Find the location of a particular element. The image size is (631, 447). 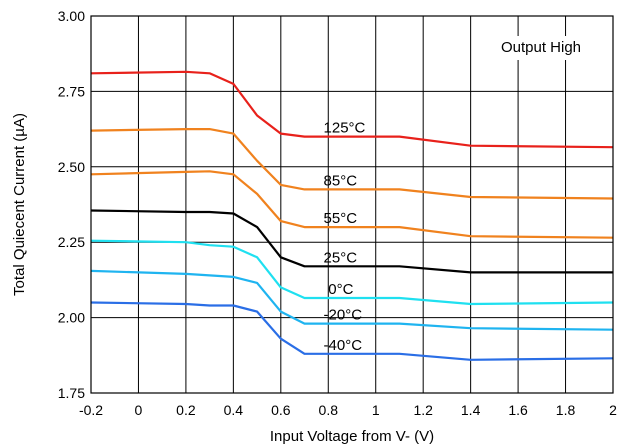

y-tick-label: 2.75 is located at coordinates (71, 91).